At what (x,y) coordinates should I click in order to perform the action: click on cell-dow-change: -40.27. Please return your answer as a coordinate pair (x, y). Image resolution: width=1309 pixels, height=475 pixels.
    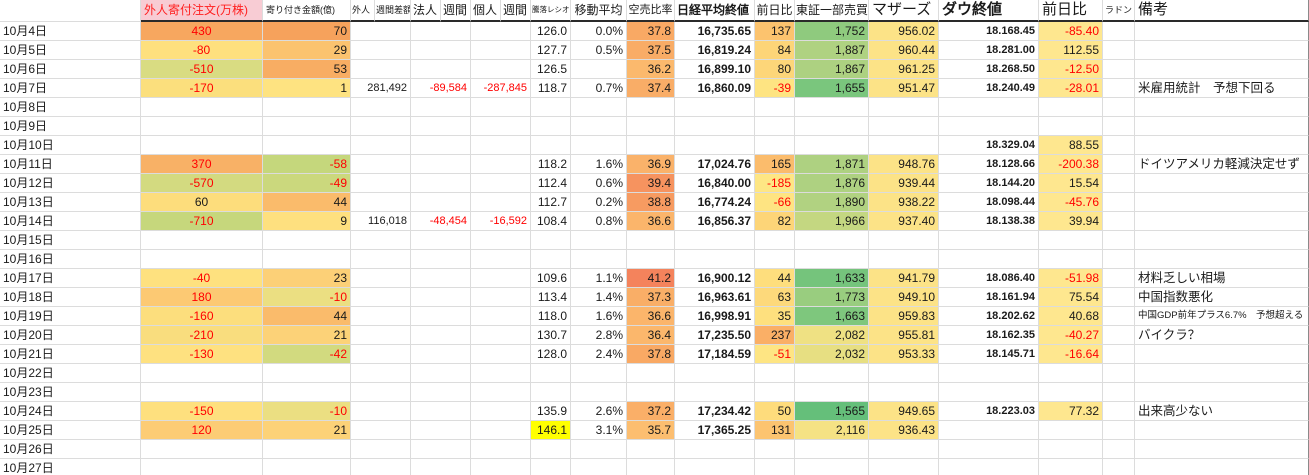
    Looking at the image, I should click on (1071, 335).